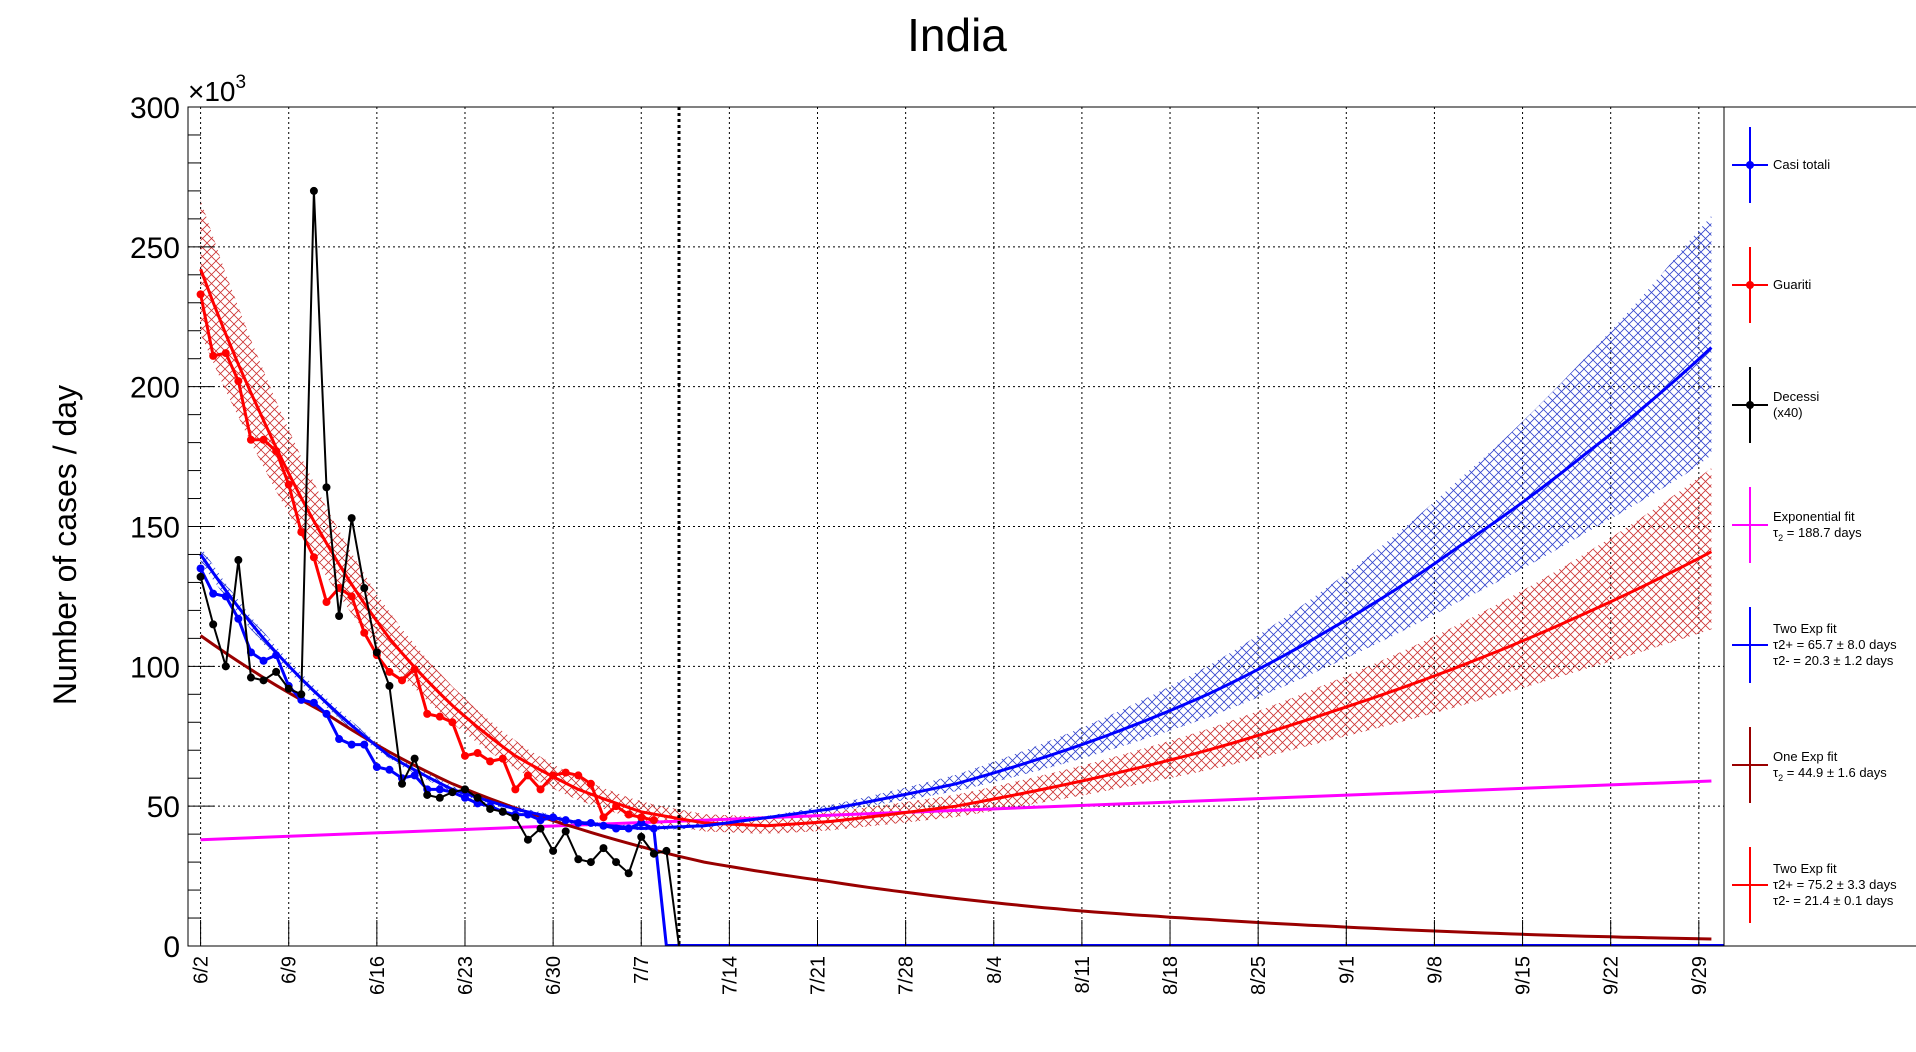 The image size is (1916, 1052). What do you see at coordinates (1347, 970) in the screenshot?
I see `x-tick-label: 9/1` at bounding box center [1347, 970].